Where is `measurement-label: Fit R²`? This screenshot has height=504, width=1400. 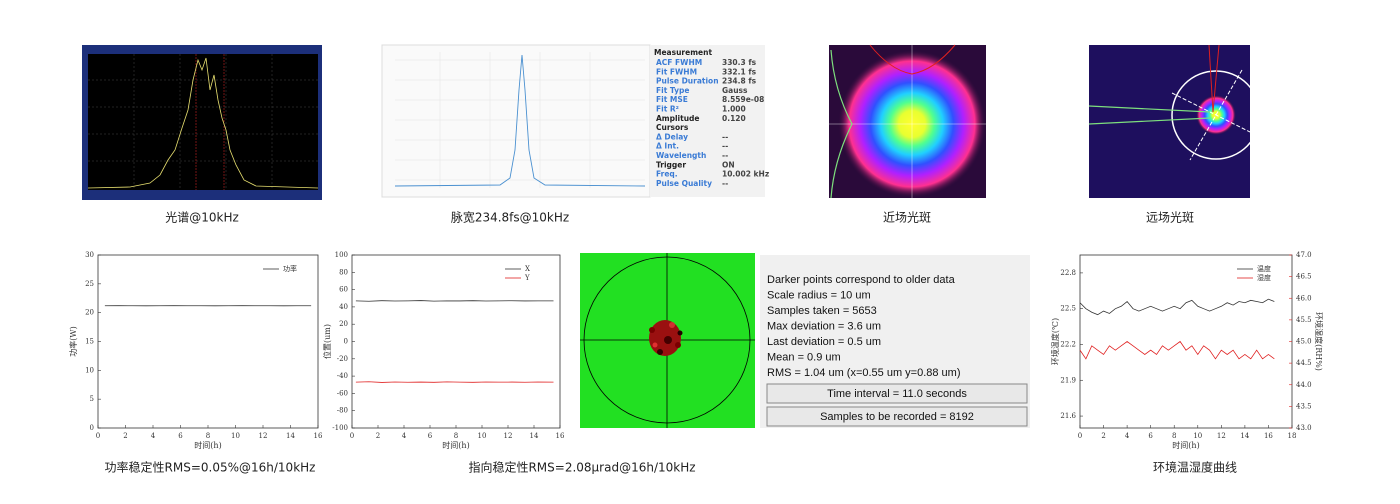 measurement-label: Fit R² is located at coordinates (667, 109).